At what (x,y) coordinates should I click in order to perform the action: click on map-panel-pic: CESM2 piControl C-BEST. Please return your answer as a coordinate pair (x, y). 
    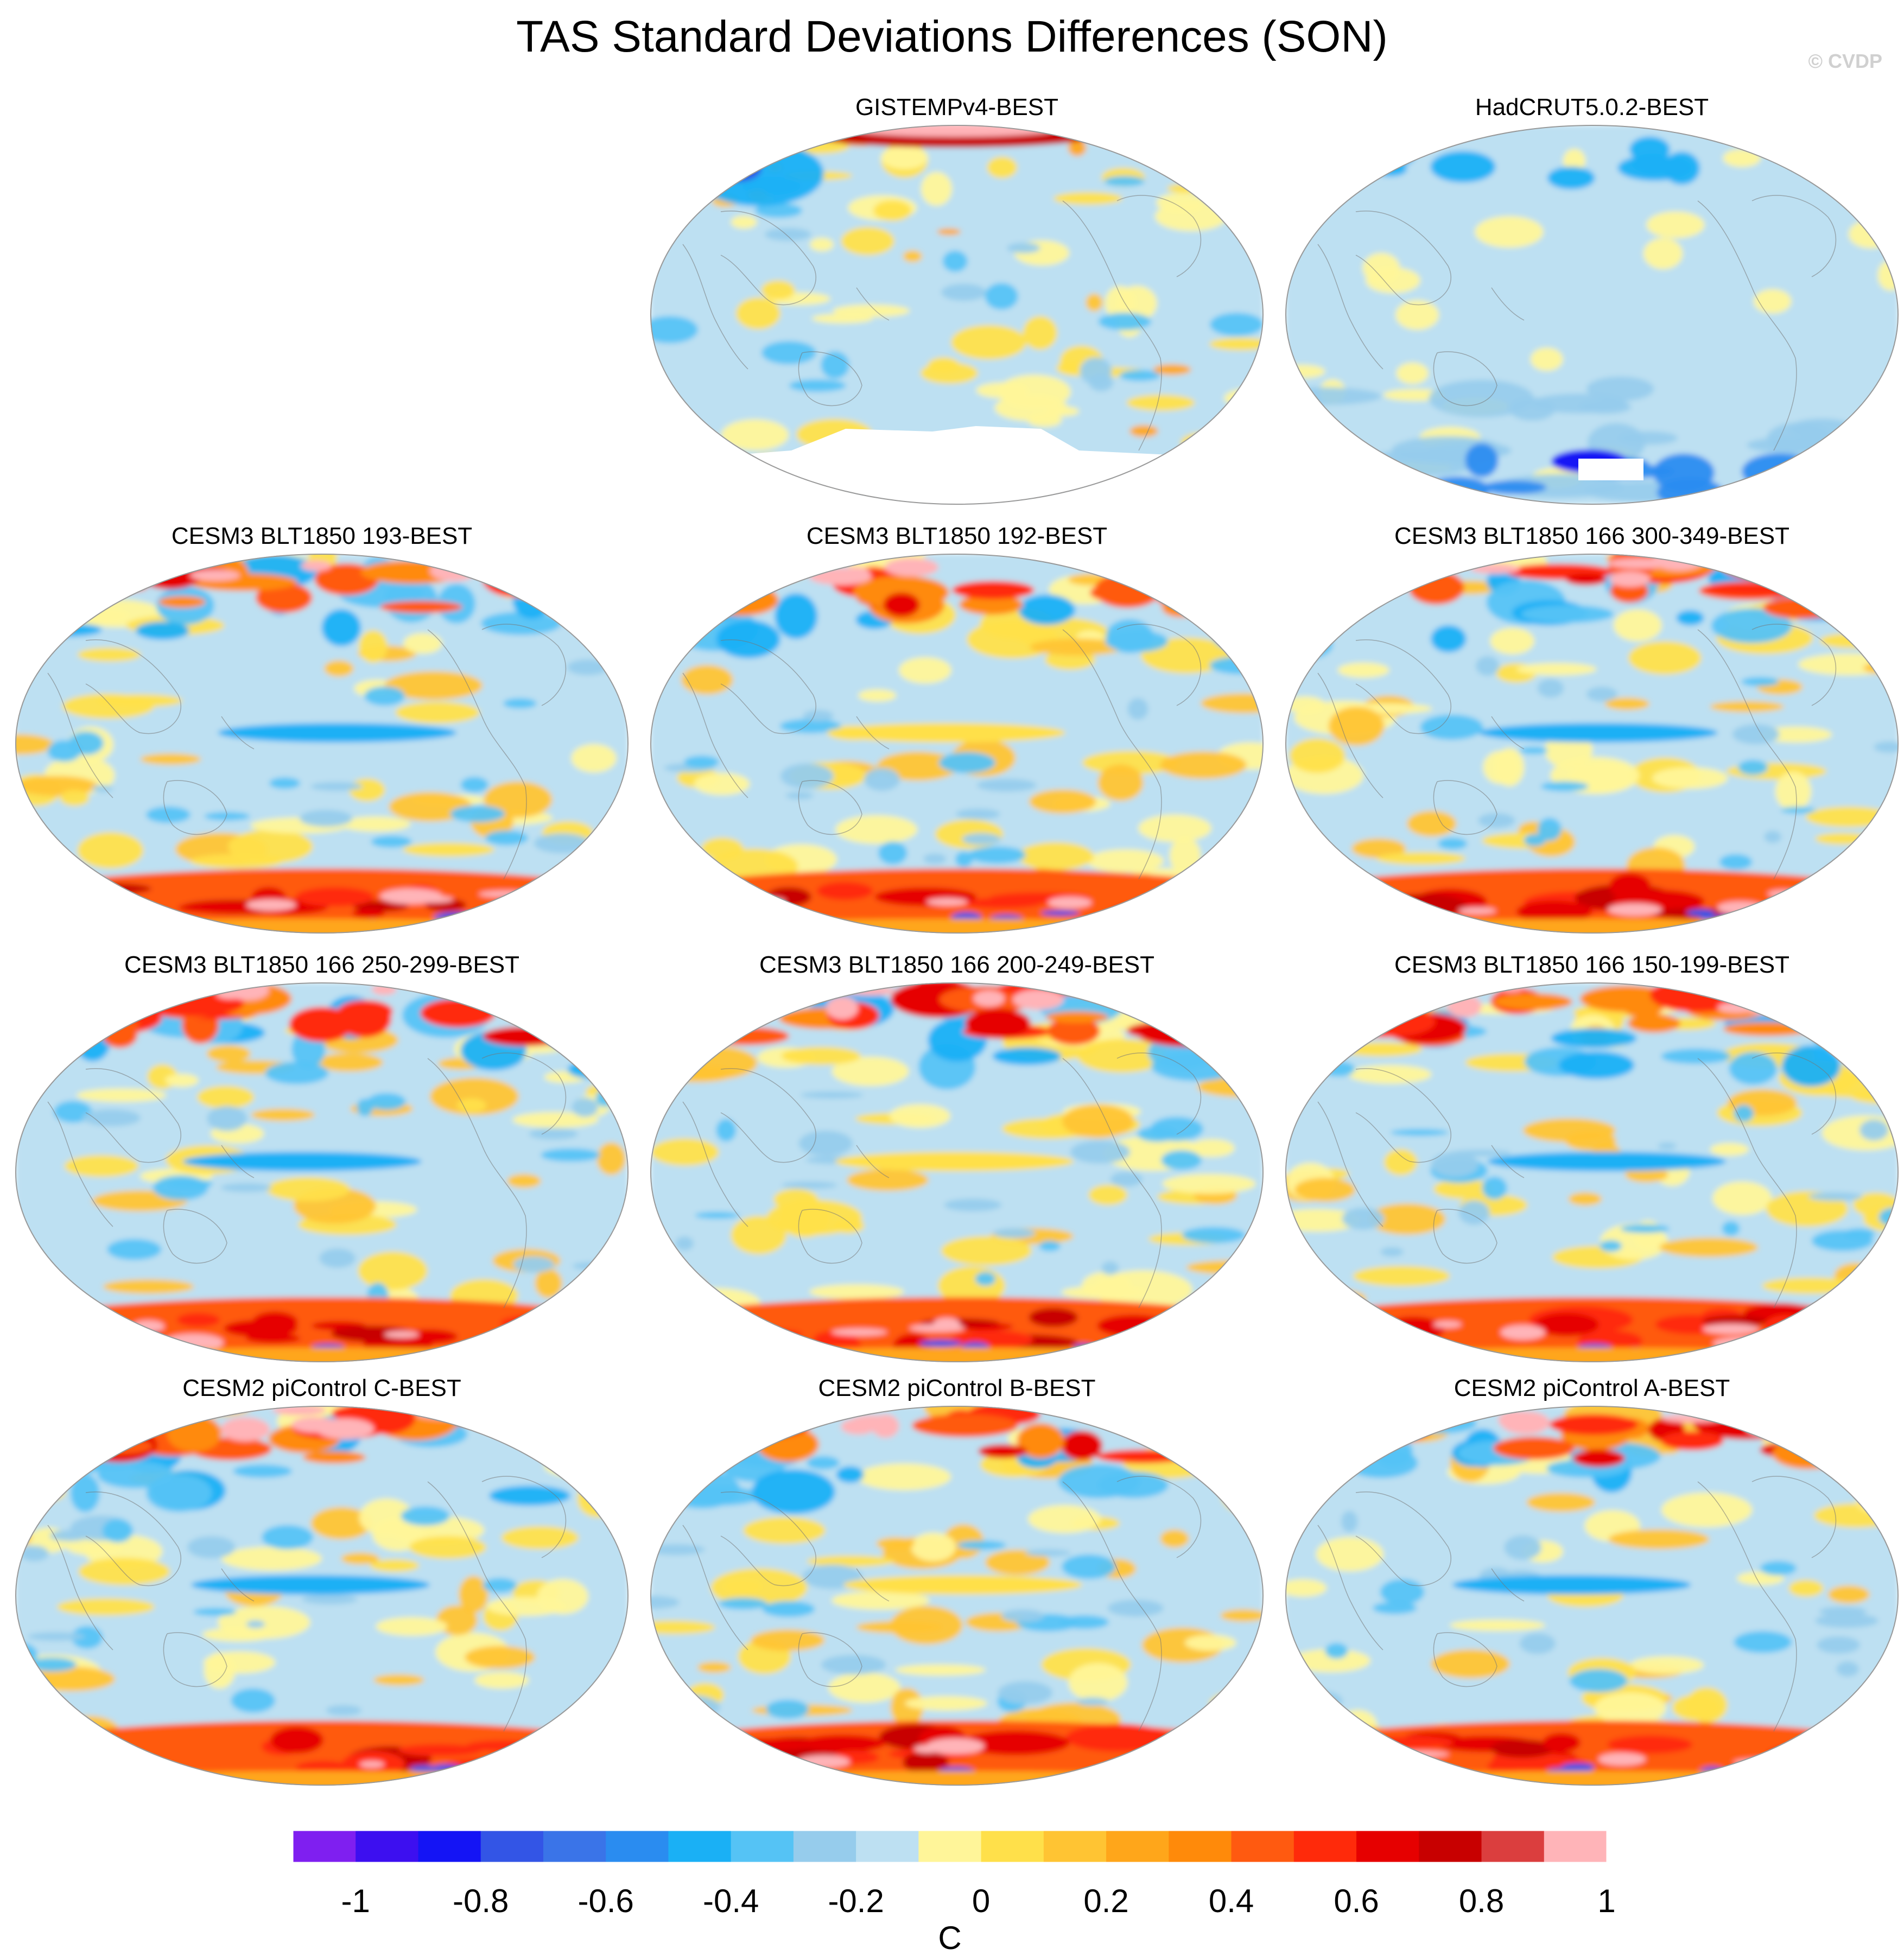
    Looking at the image, I should click on (322, 1579).